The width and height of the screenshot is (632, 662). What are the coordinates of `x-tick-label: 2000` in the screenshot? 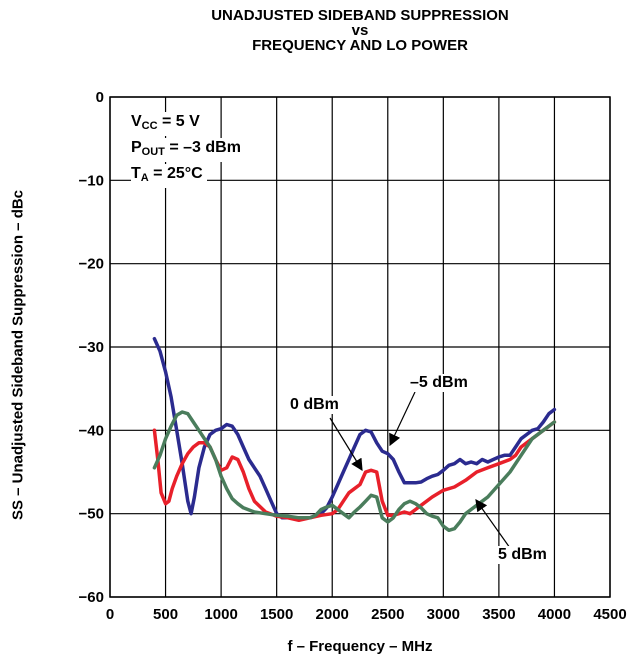 It's located at (332, 614).